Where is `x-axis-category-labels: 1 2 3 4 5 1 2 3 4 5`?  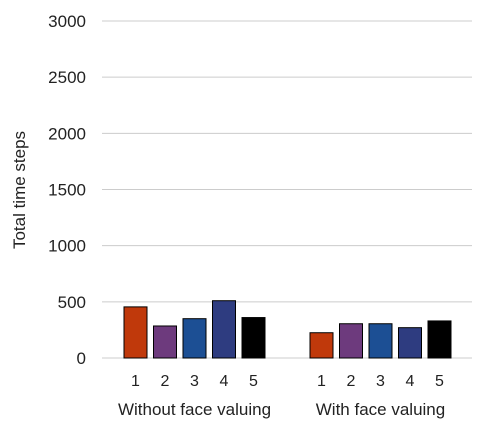 x-axis-category-labels: 1 2 3 4 5 1 2 3 4 5 is located at coordinates (287, 381).